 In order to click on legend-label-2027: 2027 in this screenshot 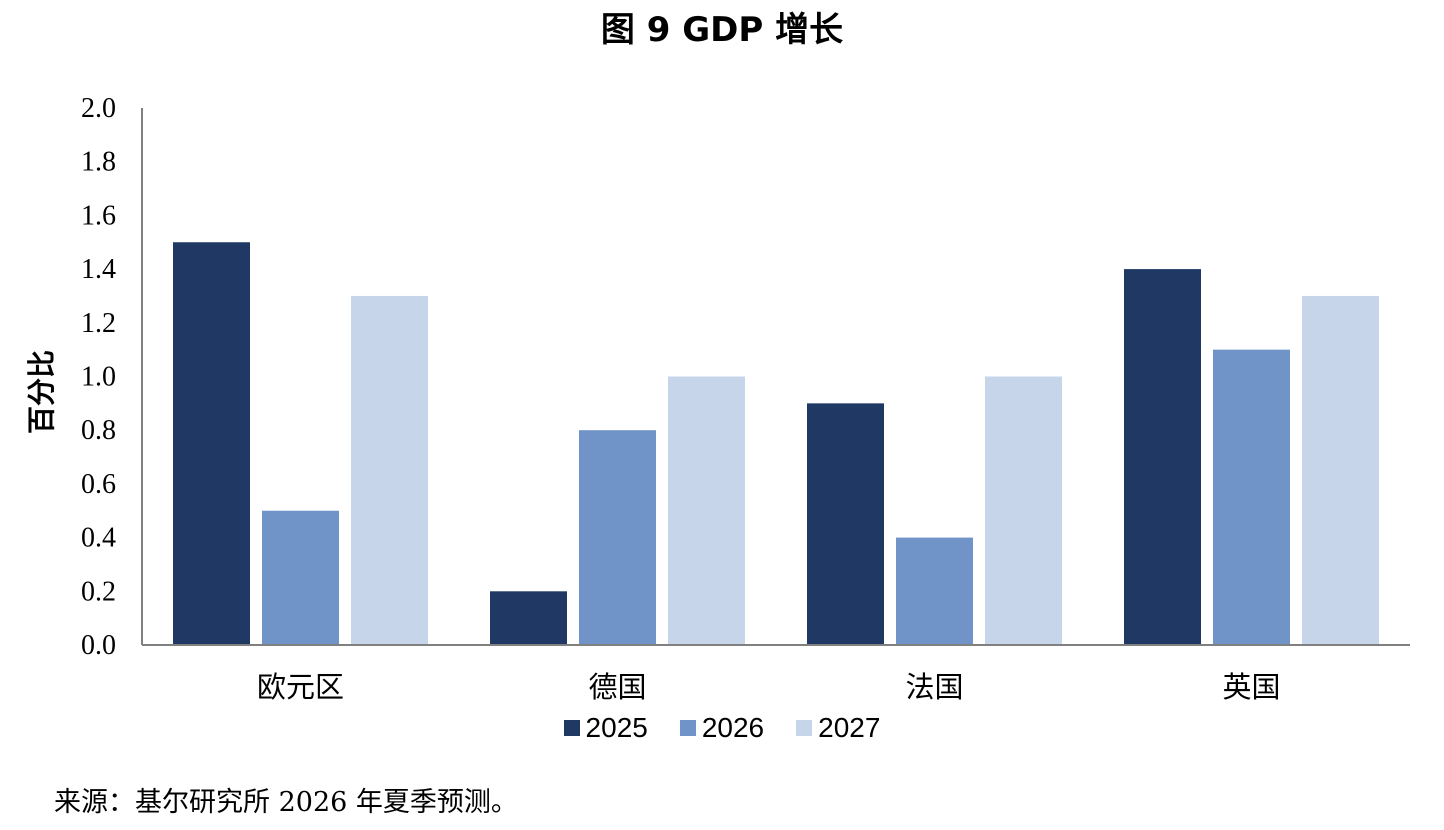, I will do `click(849, 727)`.